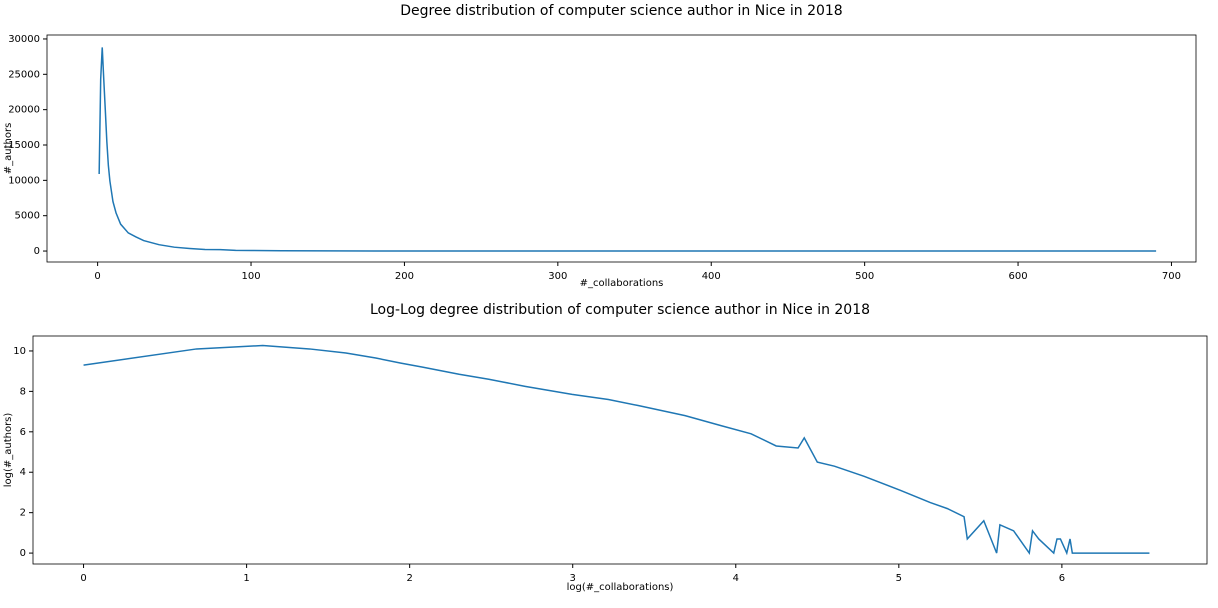 The width and height of the screenshot is (1218, 608). I want to click on y-tick-label: 10, so click(19, 351).